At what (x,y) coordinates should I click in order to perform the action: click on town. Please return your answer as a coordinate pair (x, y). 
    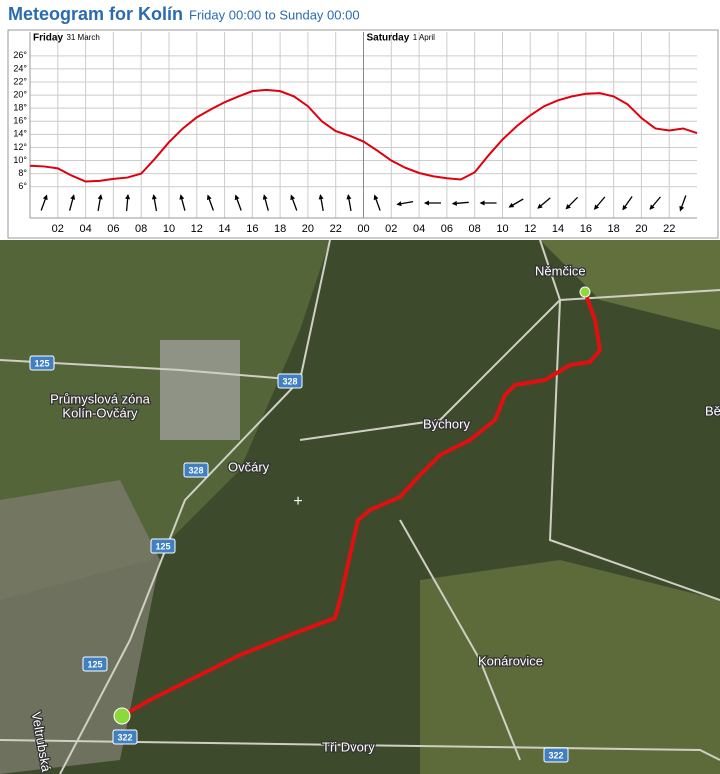
    Looking at the image, I should click on (80, 627).